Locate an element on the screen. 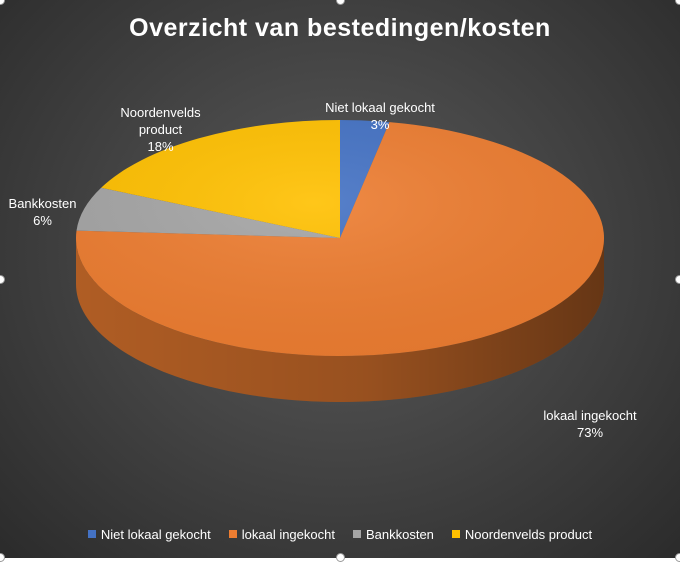  data-label-noordenvelds-product: Noordenvelds product 18% is located at coordinates (160, 129).